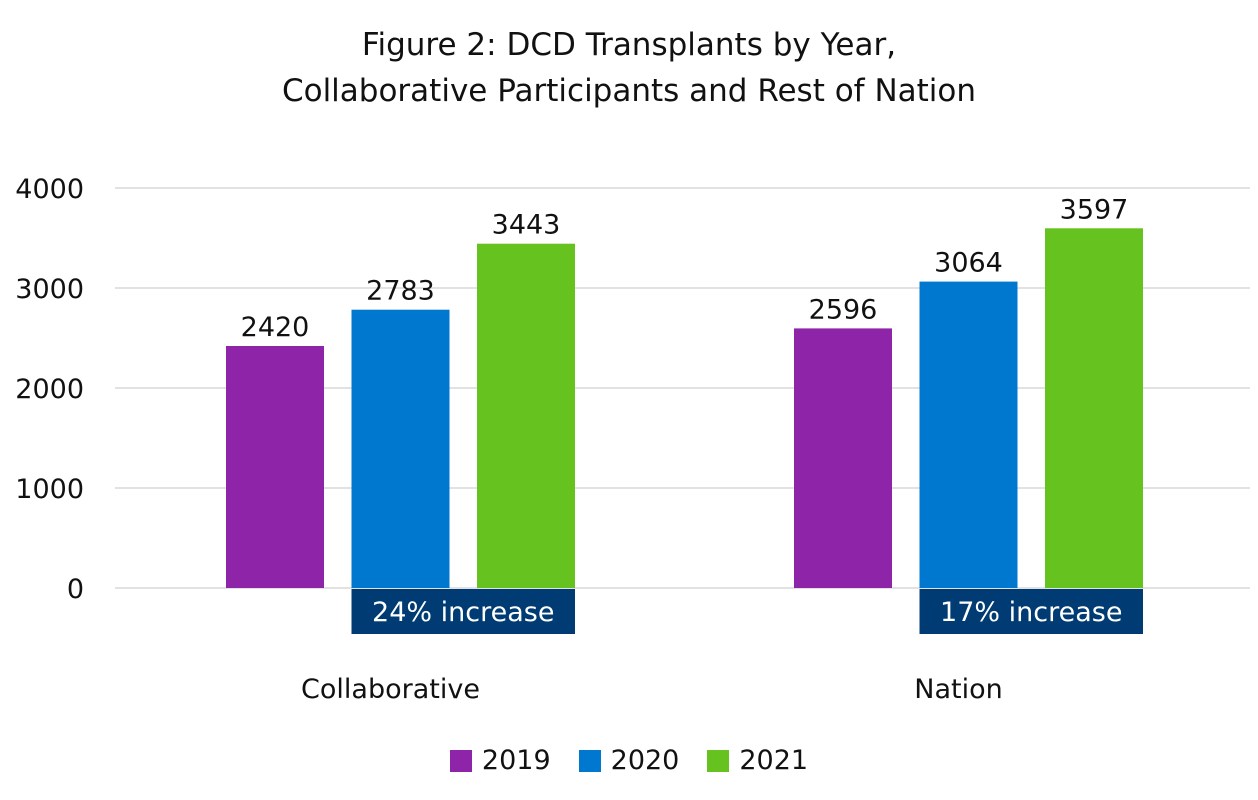  Describe the element at coordinates (645, 760) in the screenshot. I see `legend-label: 2020` at that location.